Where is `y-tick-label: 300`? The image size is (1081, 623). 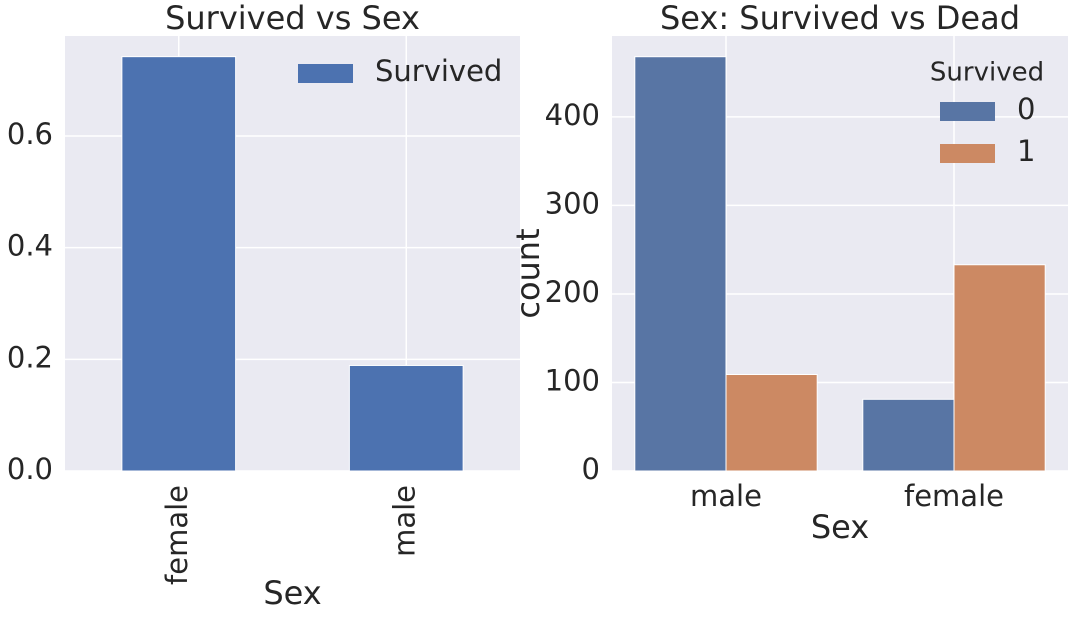 y-tick-label: 300 is located at coordinates (572, 203).